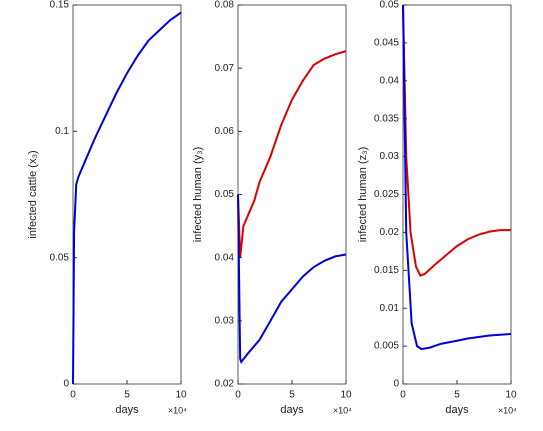  What do you see at coordinates (33, 194) in the screenshot?
I see `y-axis-label: infected cattle (x₃)` at bounding box center [33, 194].